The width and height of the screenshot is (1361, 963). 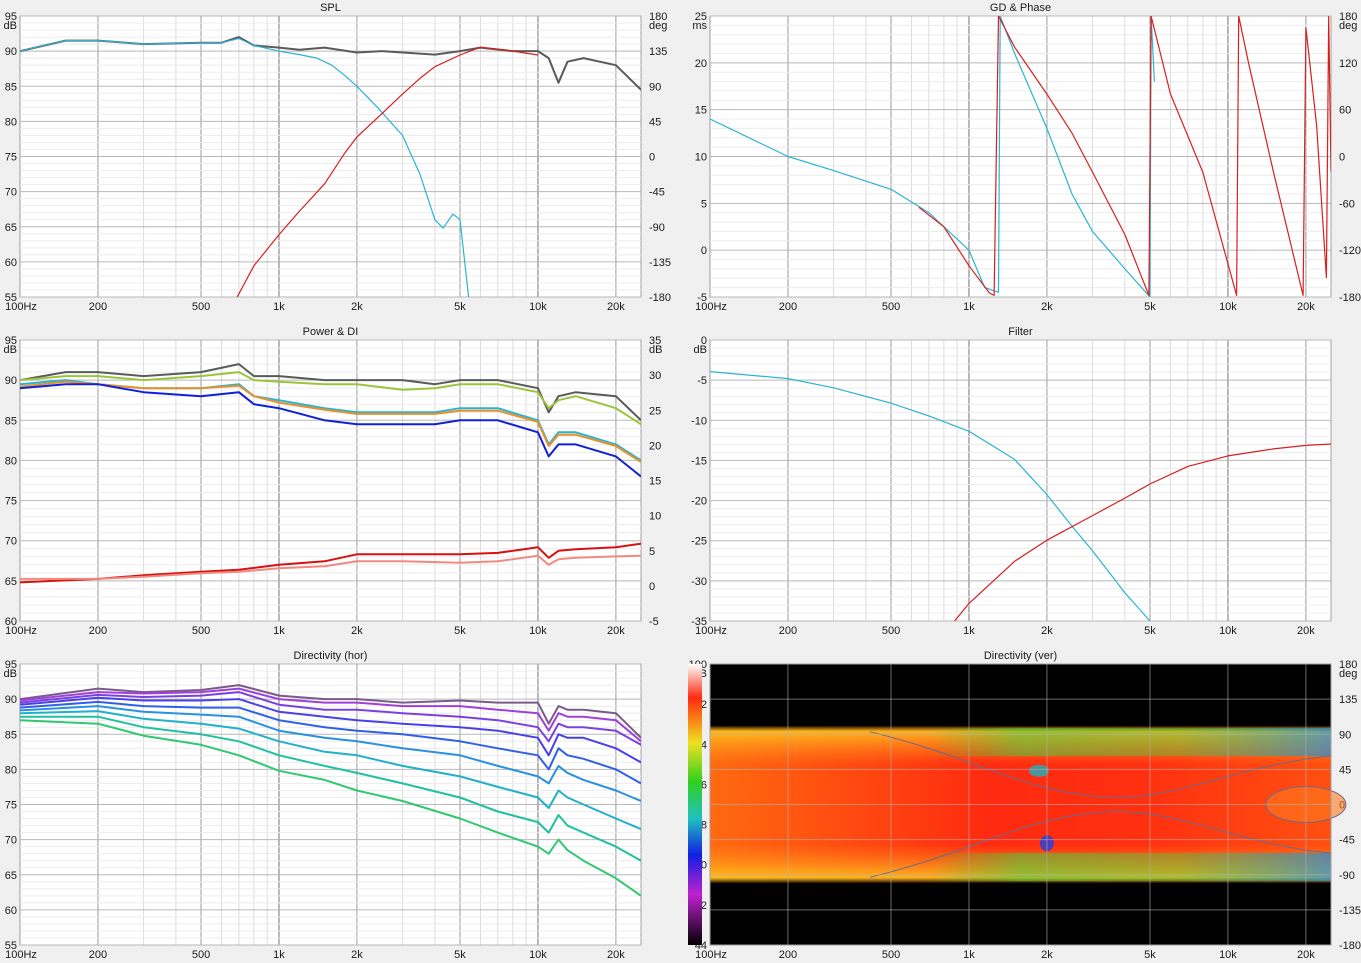 I want to click on y2-tick-label: -5, so click(x=654, y=622).